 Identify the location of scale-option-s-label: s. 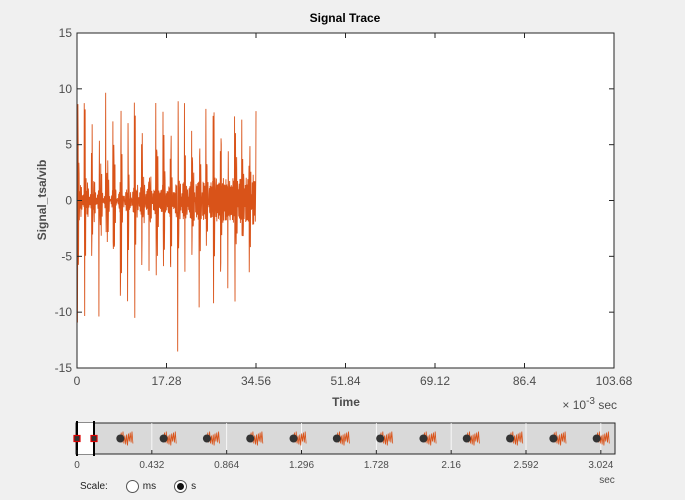
(194, 486).